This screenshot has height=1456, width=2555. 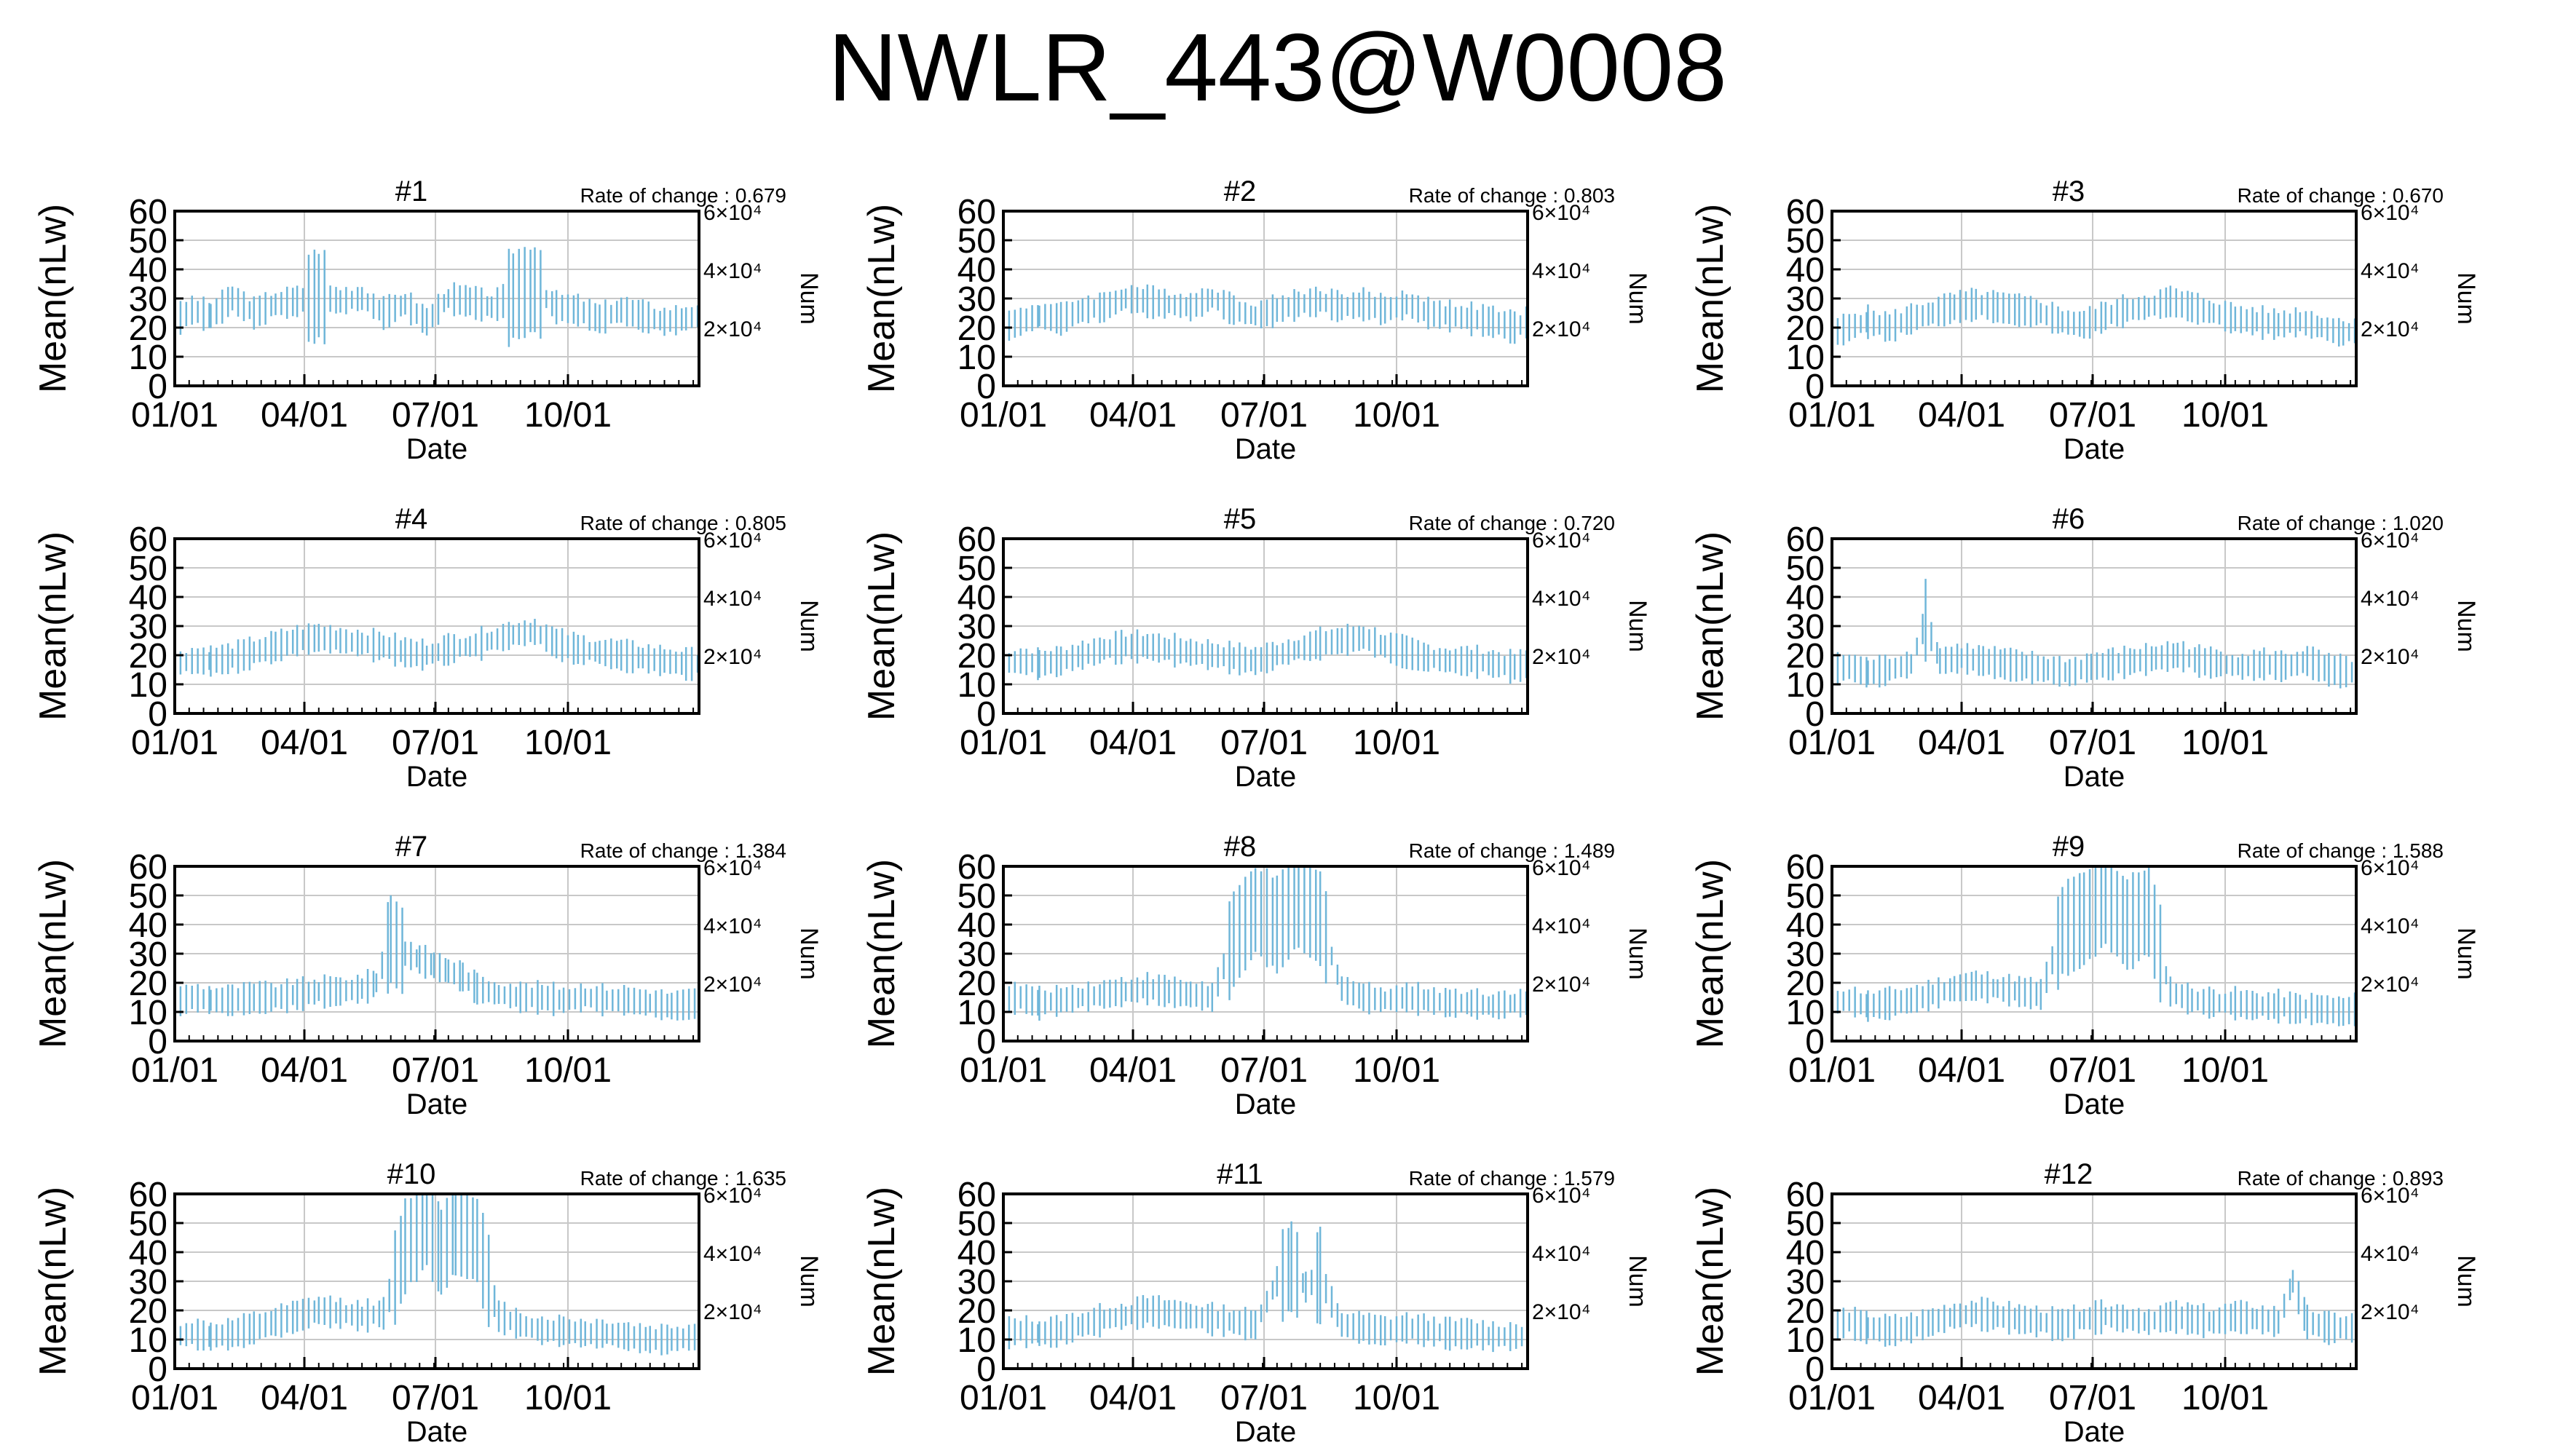 I want to click on panel-title: #3, so click(x=2069, y=191).